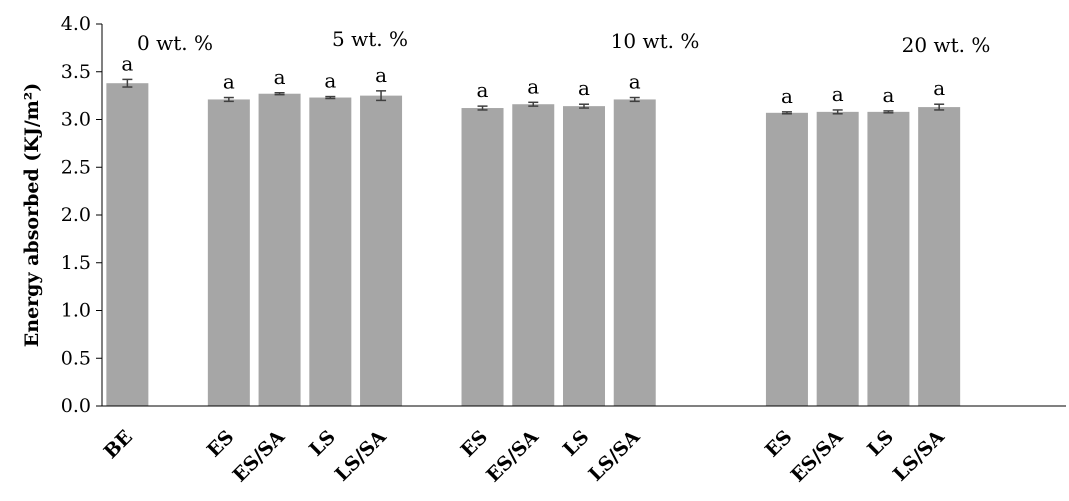 This screenshot has width=1069, height=501. Describe the element at coordinates (32, 215) in the screenshot. I see `y-axis-title: Energy absorbed (KJ/m²)` at that location.